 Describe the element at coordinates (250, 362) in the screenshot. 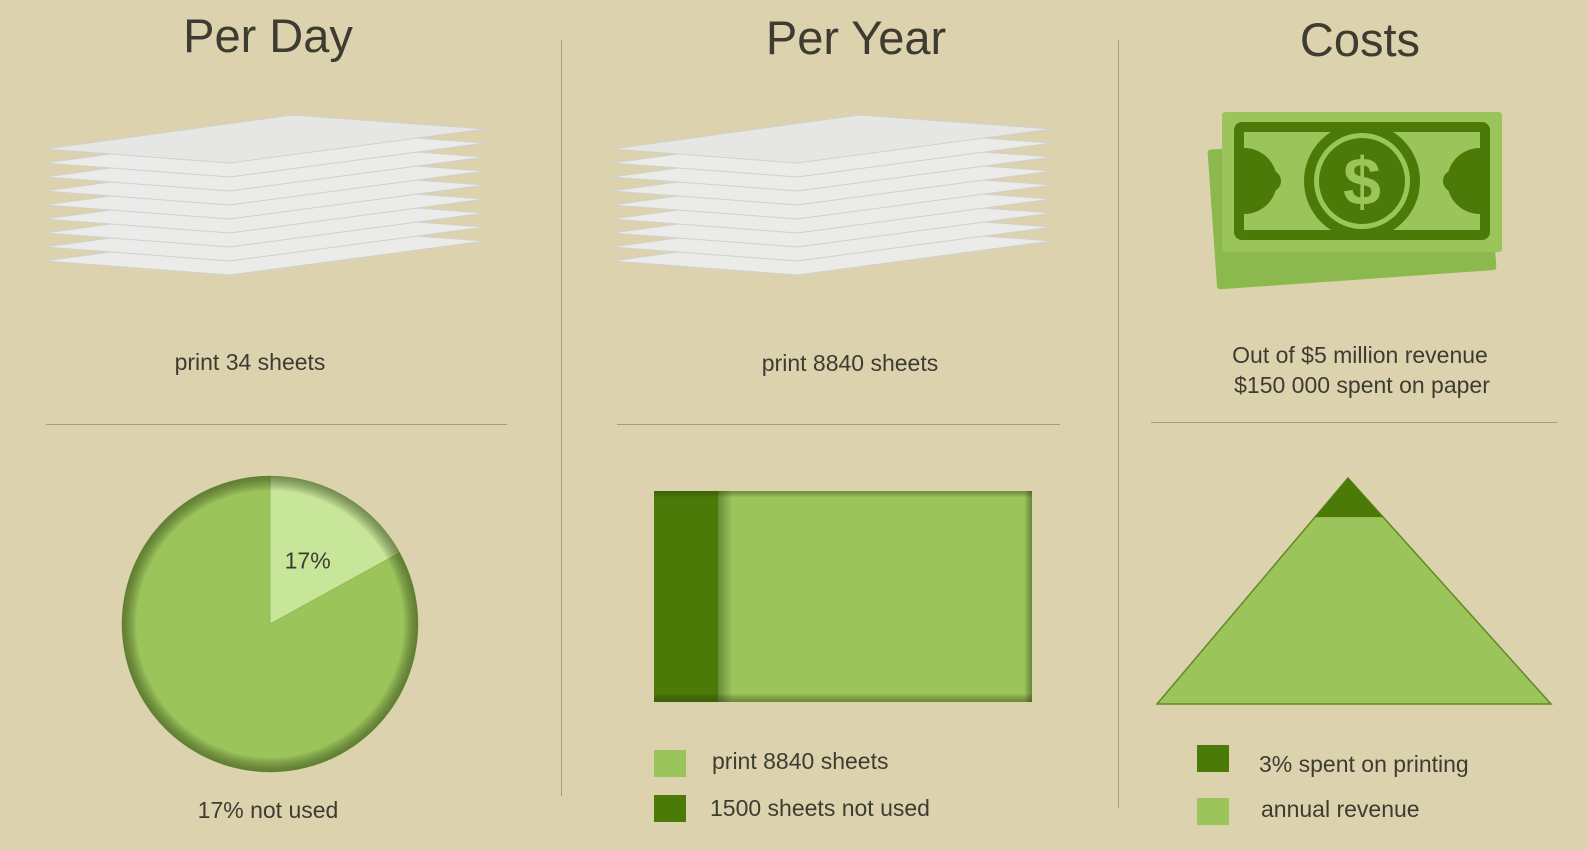

I see `per-day-caption: print 34 sheets` at that location.